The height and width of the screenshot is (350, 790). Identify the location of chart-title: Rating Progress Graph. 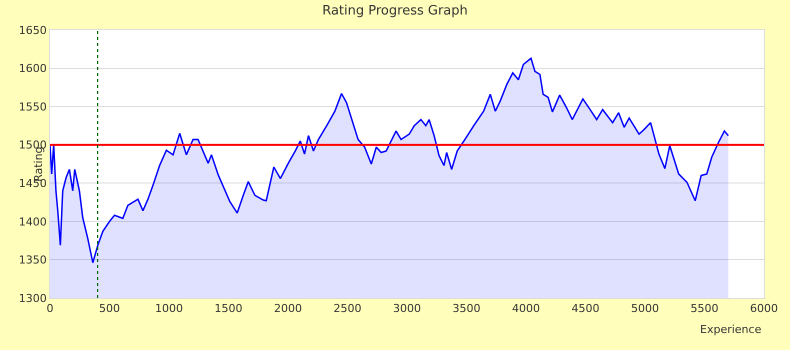
(395, 10).